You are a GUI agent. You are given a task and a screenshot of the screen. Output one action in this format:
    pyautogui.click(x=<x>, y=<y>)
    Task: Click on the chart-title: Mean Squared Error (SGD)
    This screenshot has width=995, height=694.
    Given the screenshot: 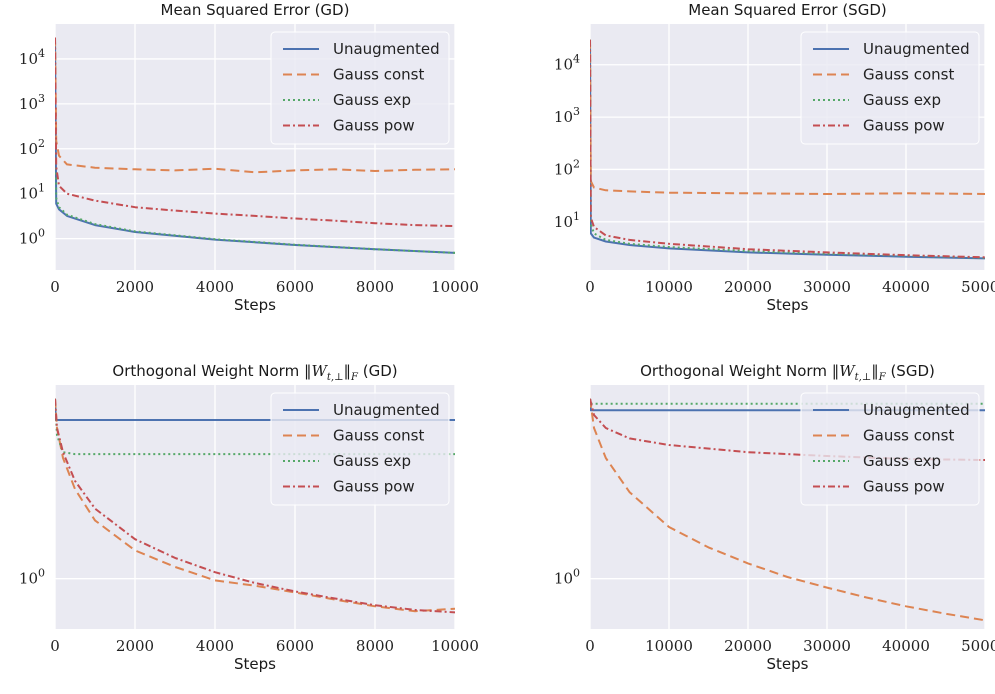 What is the action you would take?
    pyautogui.click(x=787, y=10)
    